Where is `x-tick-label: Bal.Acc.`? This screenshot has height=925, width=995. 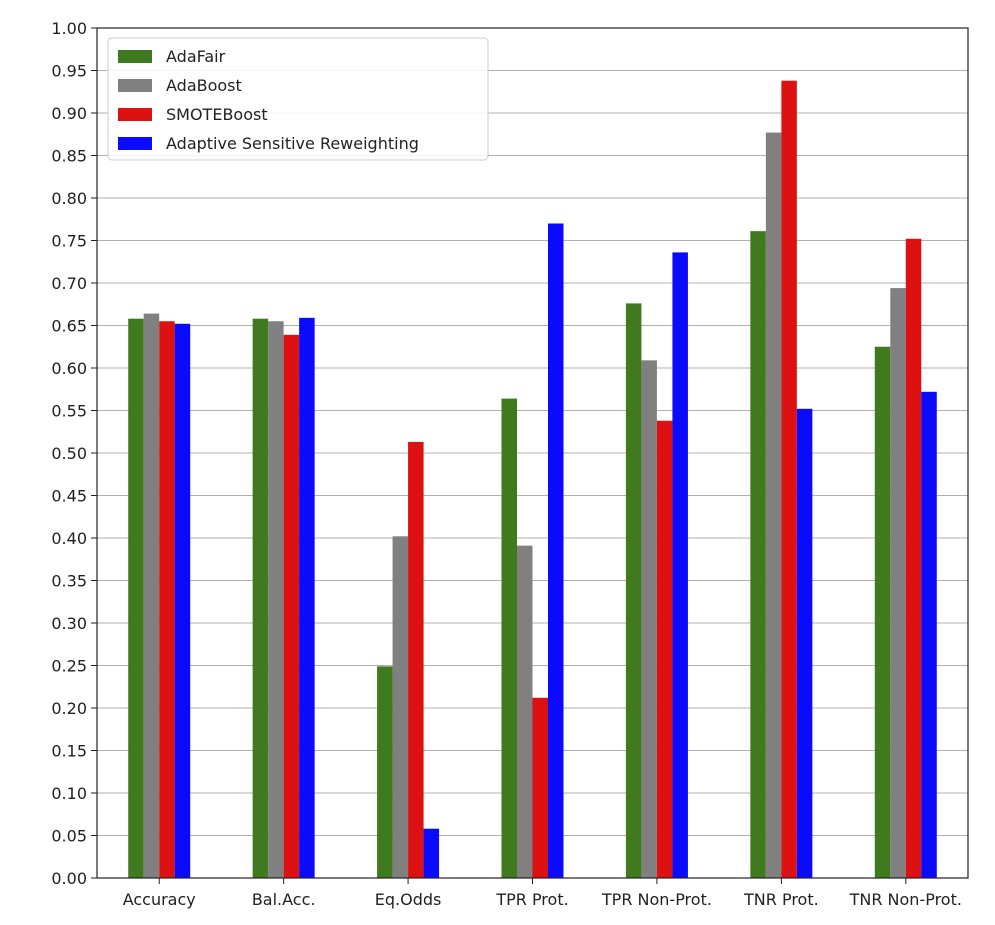 x-tick-label: Bal.Acc. is located at coordinates (284, 899).